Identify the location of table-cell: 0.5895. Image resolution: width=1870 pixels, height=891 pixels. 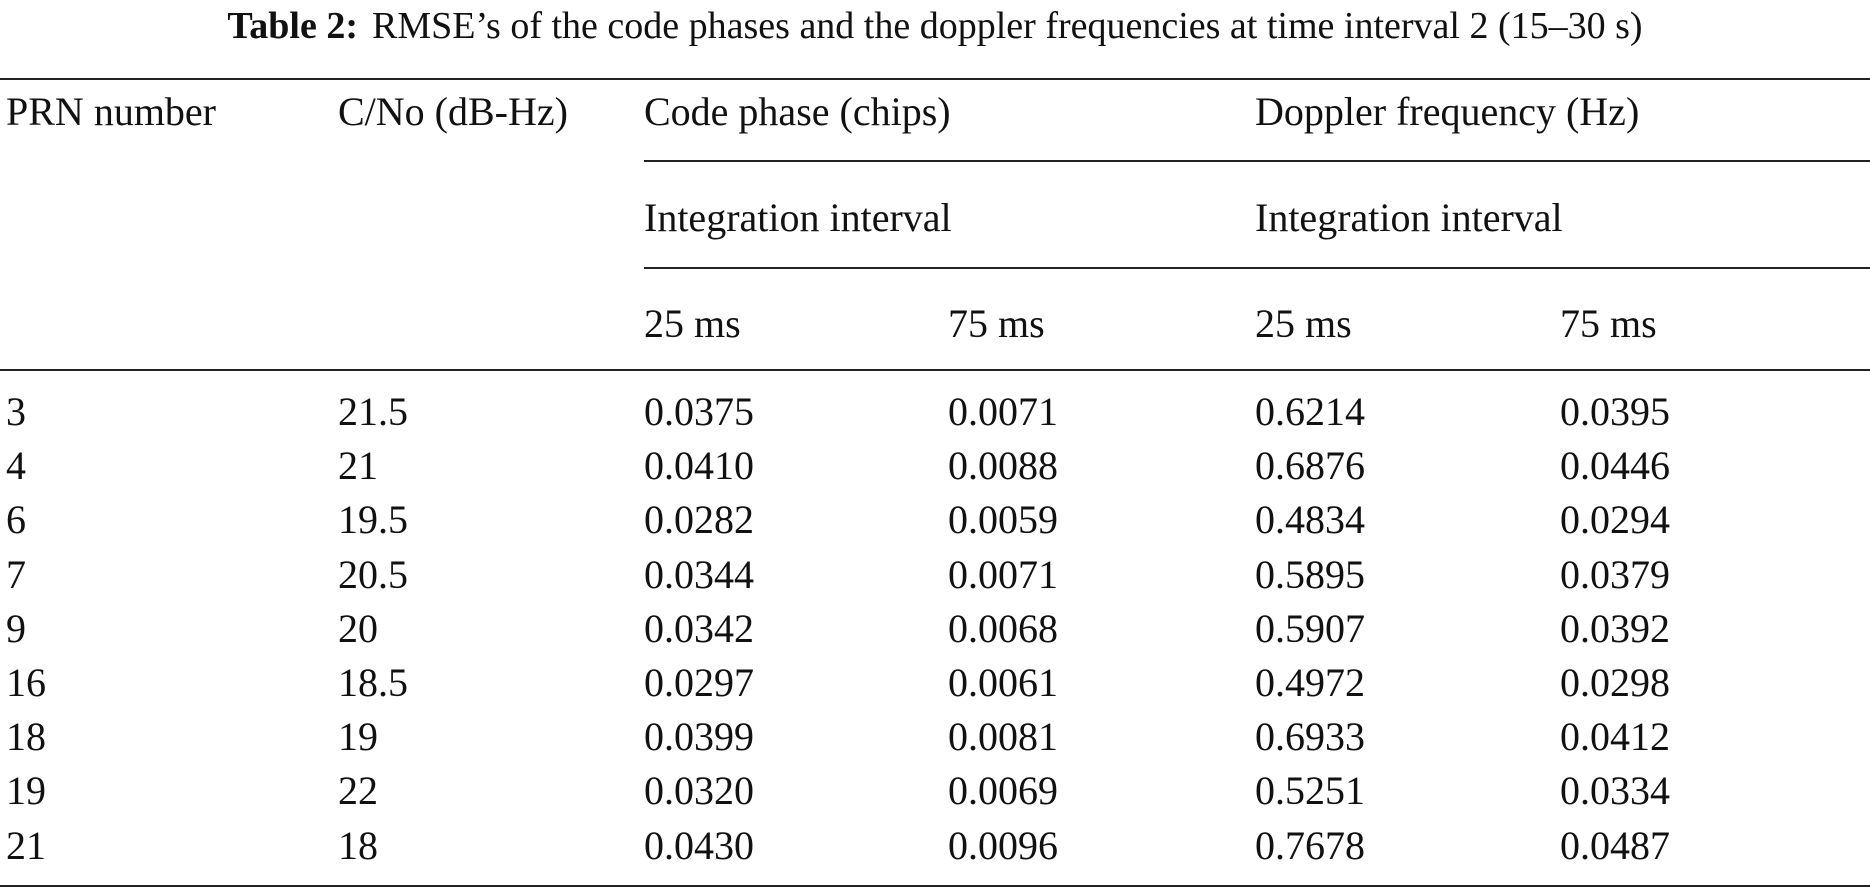
(1310, 574).